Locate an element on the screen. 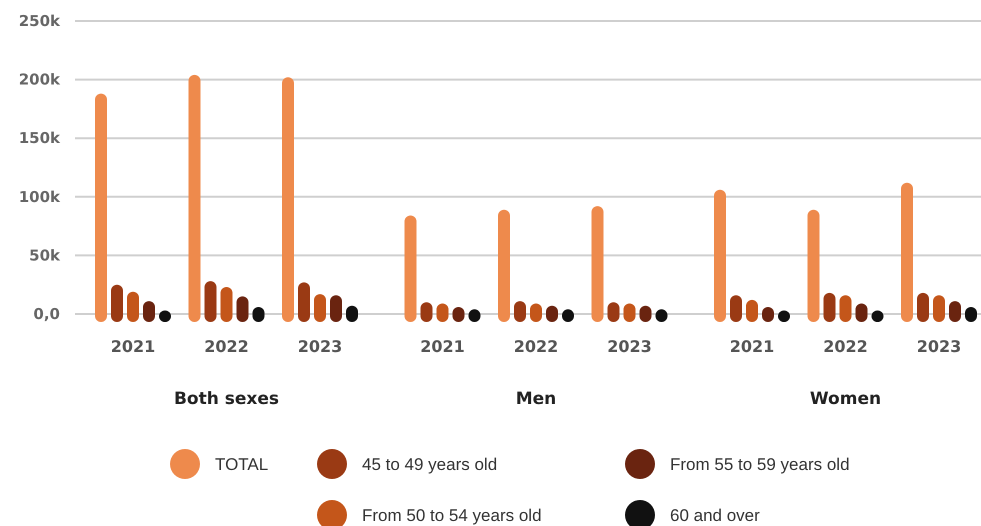 The height and width of the screenshot is (526, 981). y-tick-label: 50k is located at coordinates (45, 255).